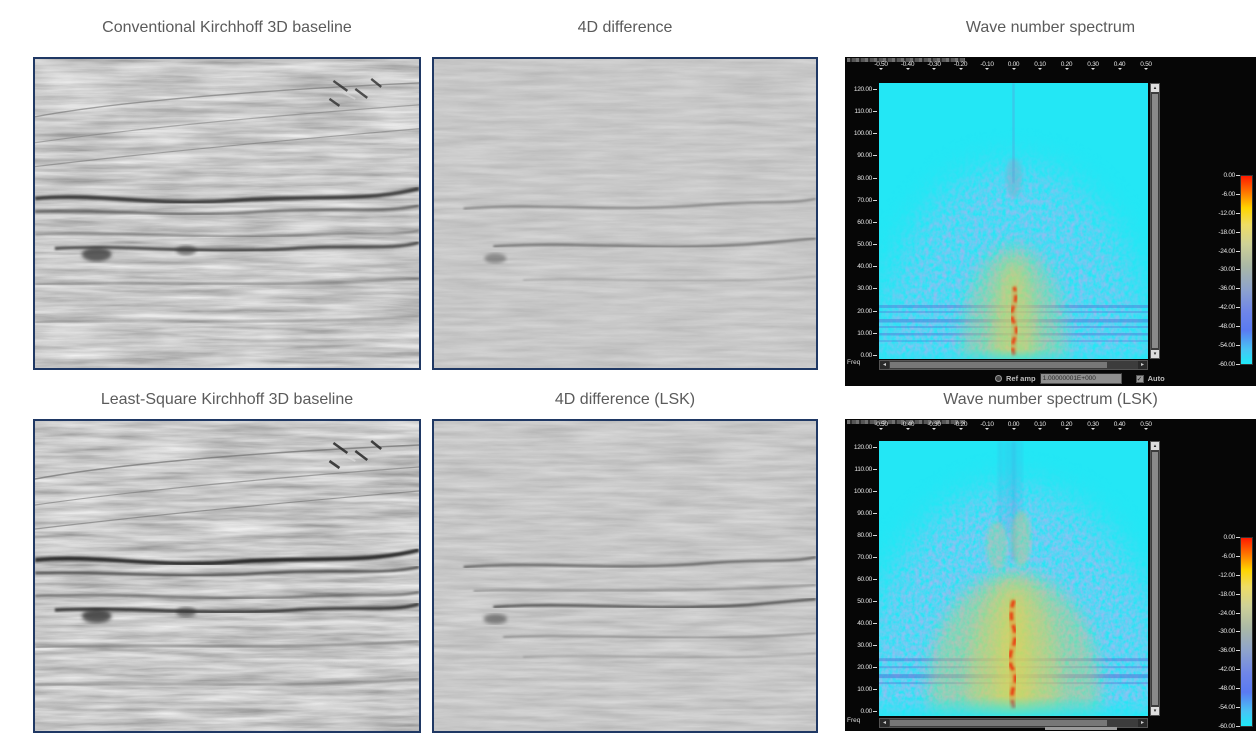 Image resolution: width=1256 pixels, height=752 pixels. Describe the element at coordinates (1123, 378) in the screenshot. I see `spectrum-controls: Ref amp ✓ Auto` at that location.